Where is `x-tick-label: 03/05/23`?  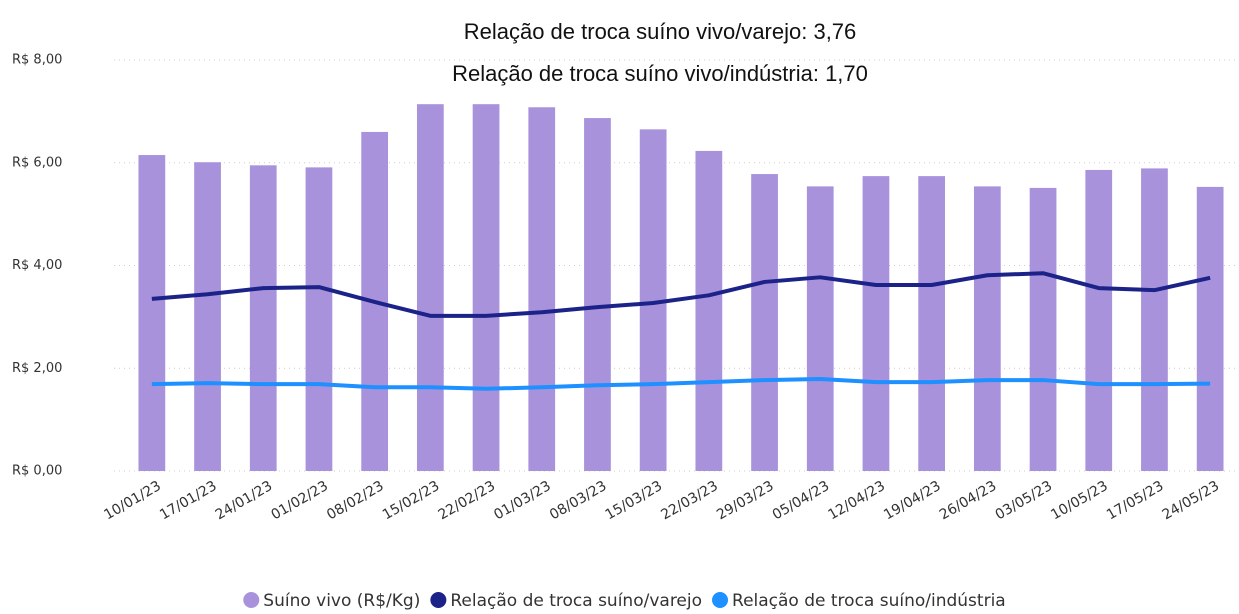
x-tick-label: 03/05/23 is located at coordinates (1024, 500).